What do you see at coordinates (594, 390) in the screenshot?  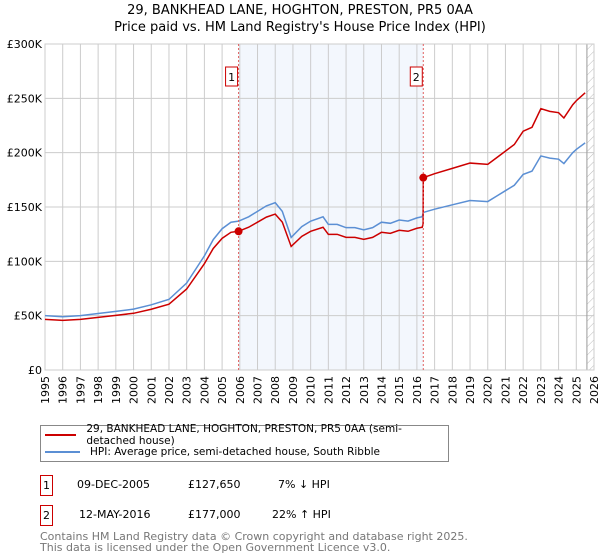 I see `x-tick-label: 2026` at bounding box center [594, 390].